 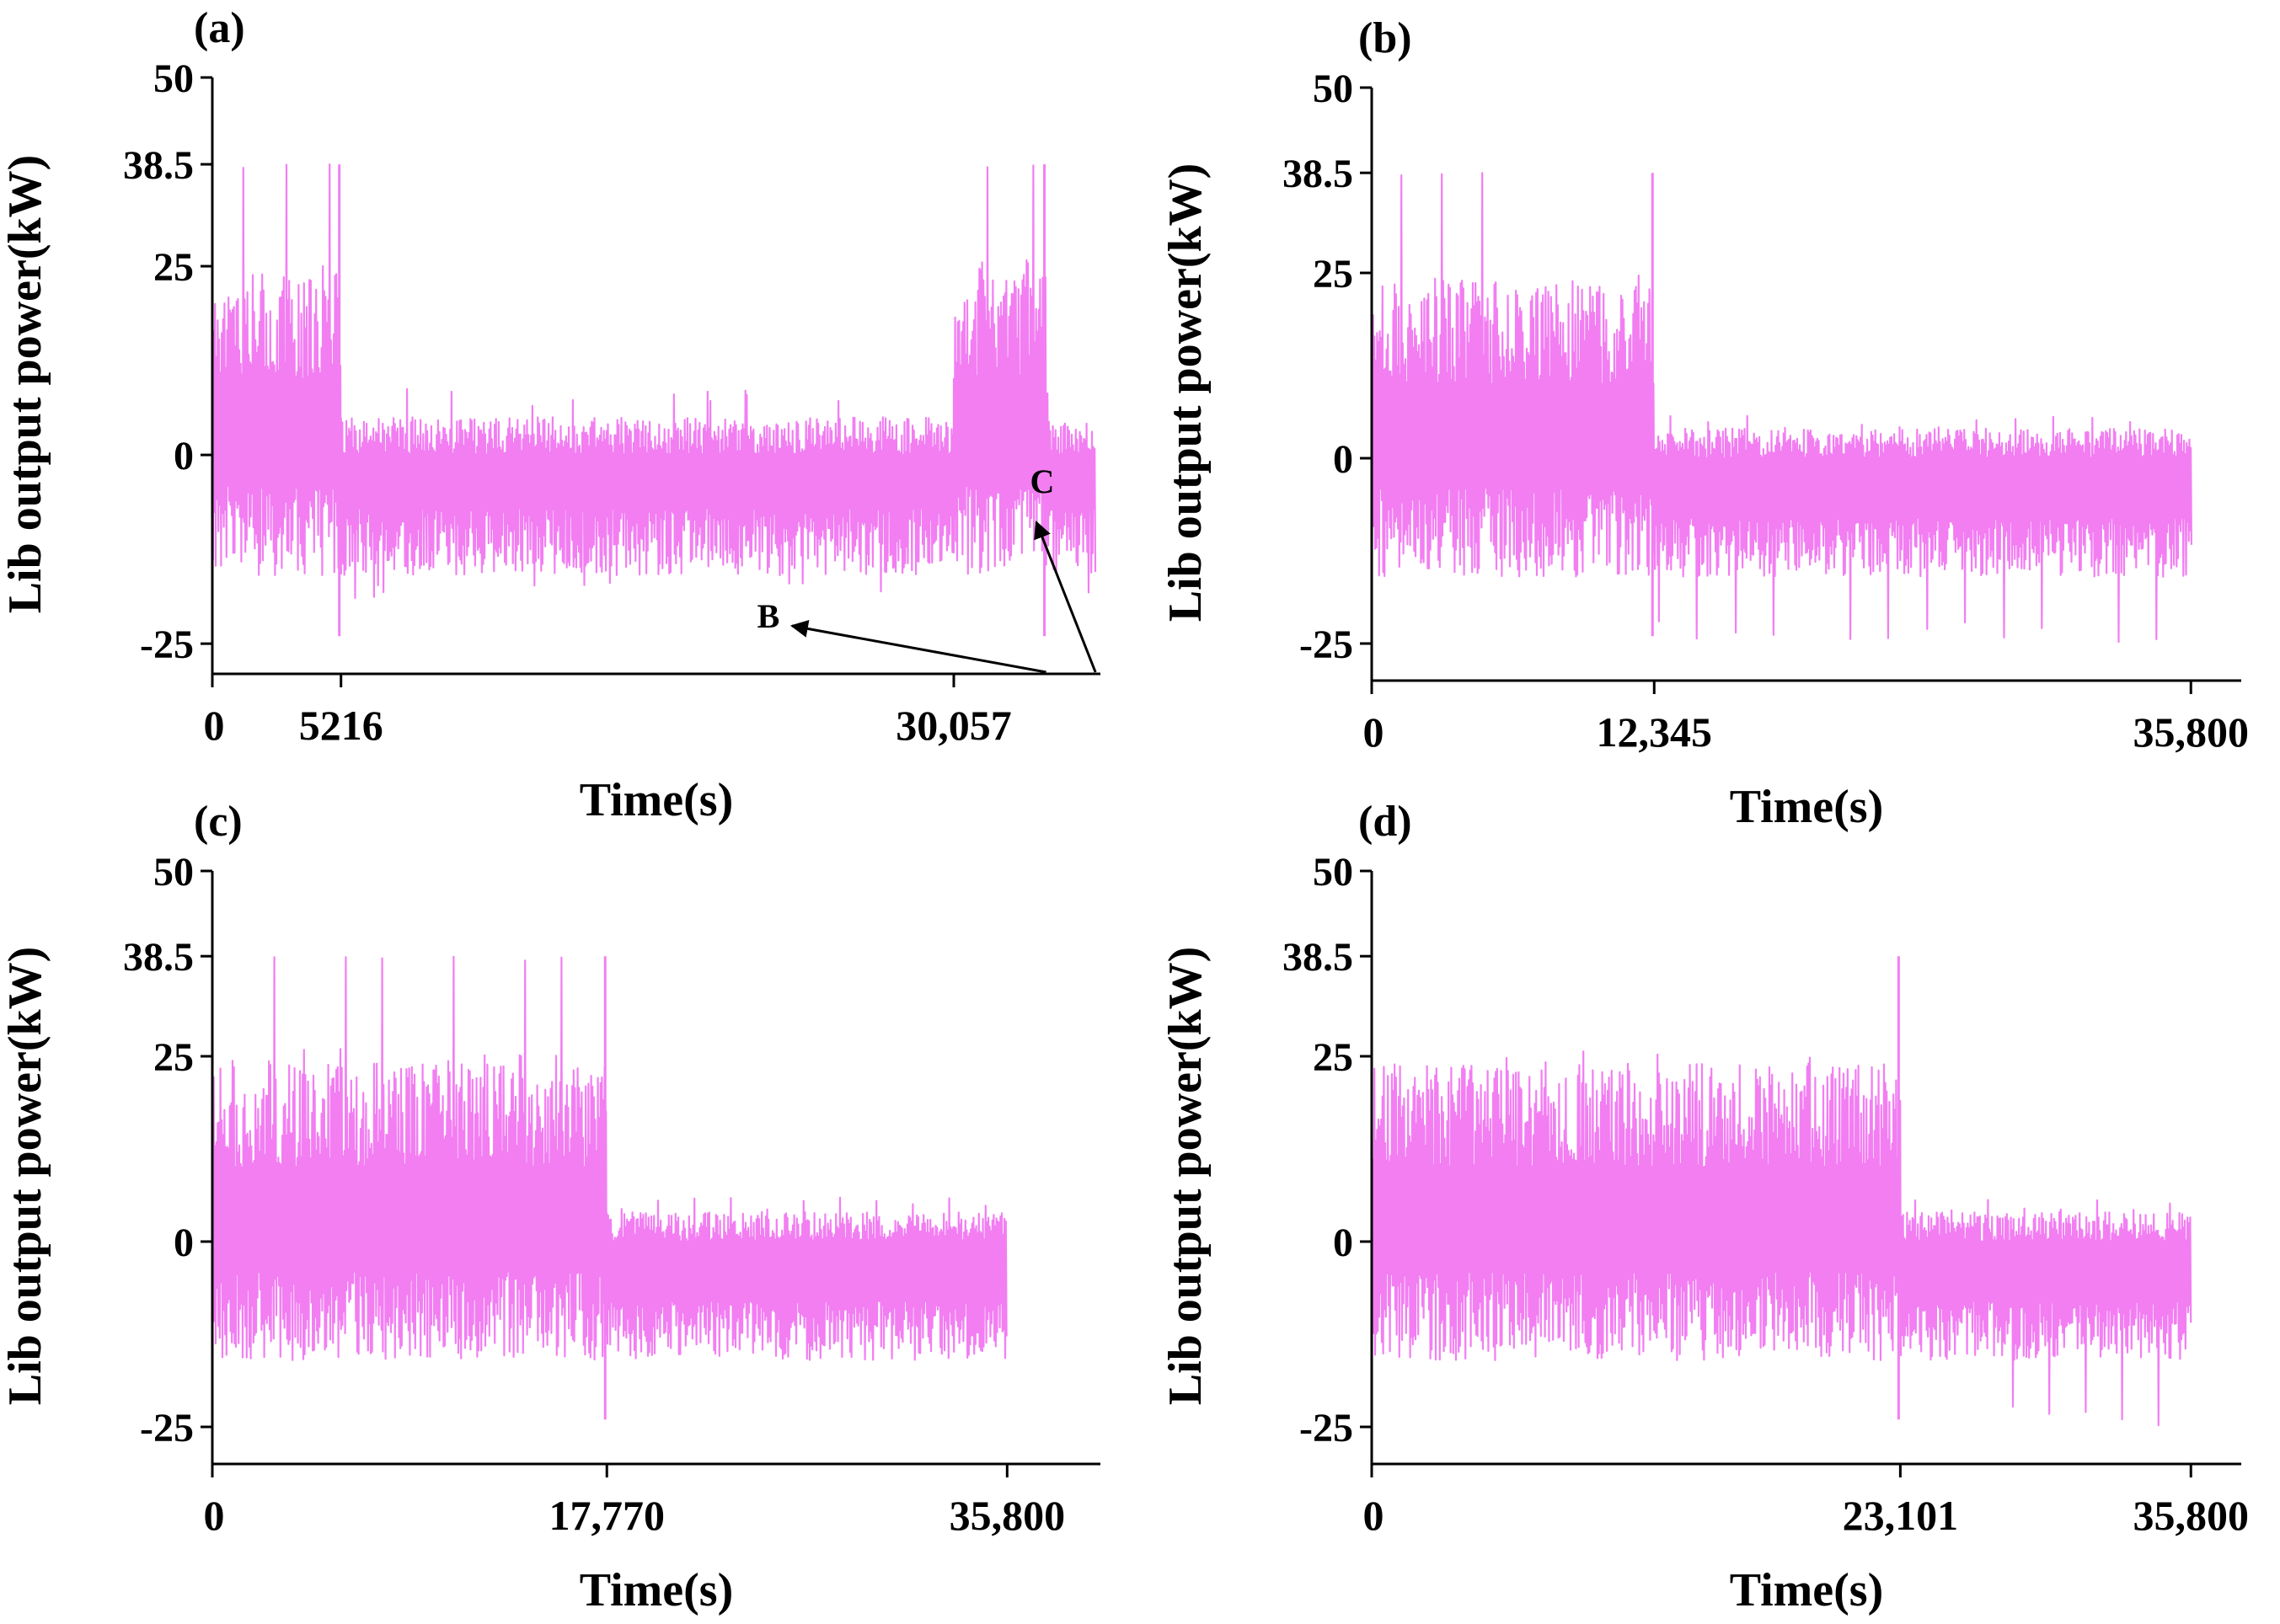 I want to click on panel-label: (c), so click(x=218, y=822).